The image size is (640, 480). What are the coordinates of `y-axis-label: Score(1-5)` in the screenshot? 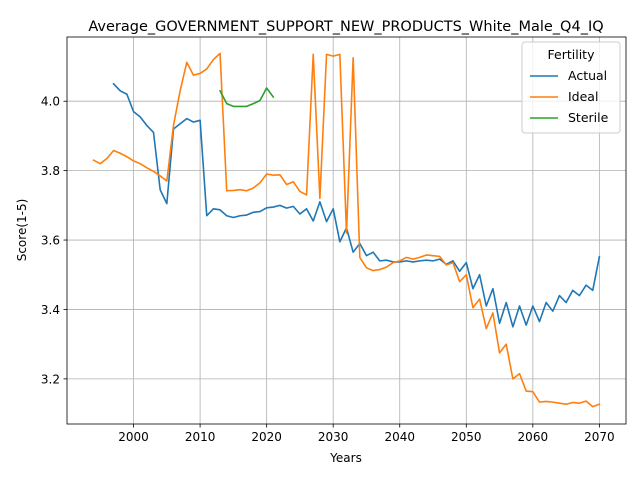 It's located at (22, 230).